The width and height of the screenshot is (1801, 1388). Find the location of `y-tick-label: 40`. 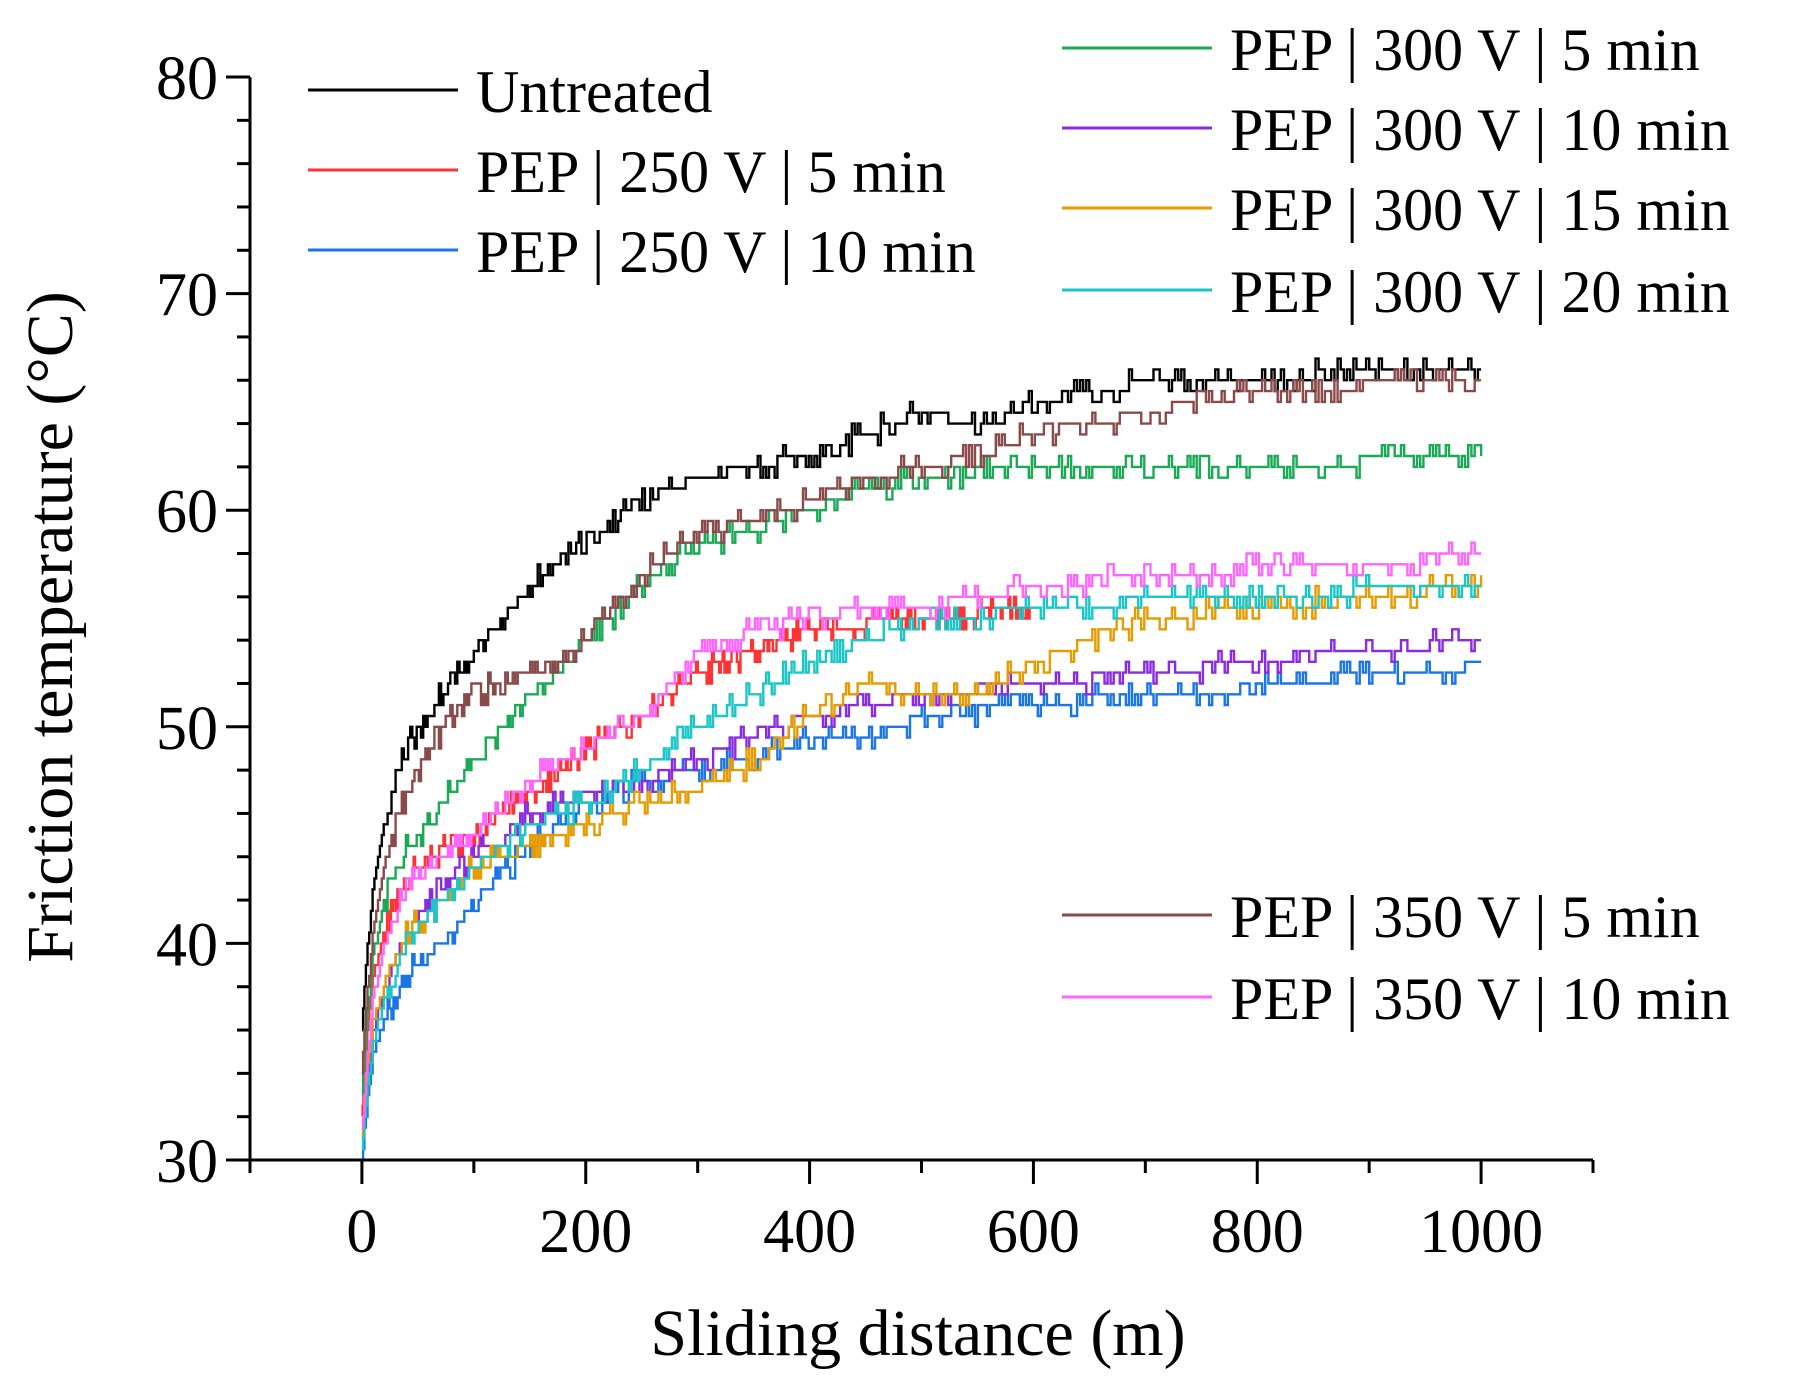

y-tick-label: 40 is located at coordinates (187, 945).